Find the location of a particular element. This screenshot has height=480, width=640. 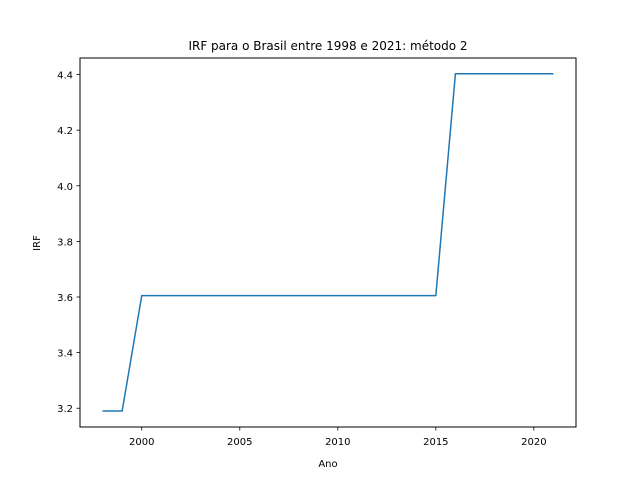

y-tick-label: 3.8 is located at coordinates (65, 242).